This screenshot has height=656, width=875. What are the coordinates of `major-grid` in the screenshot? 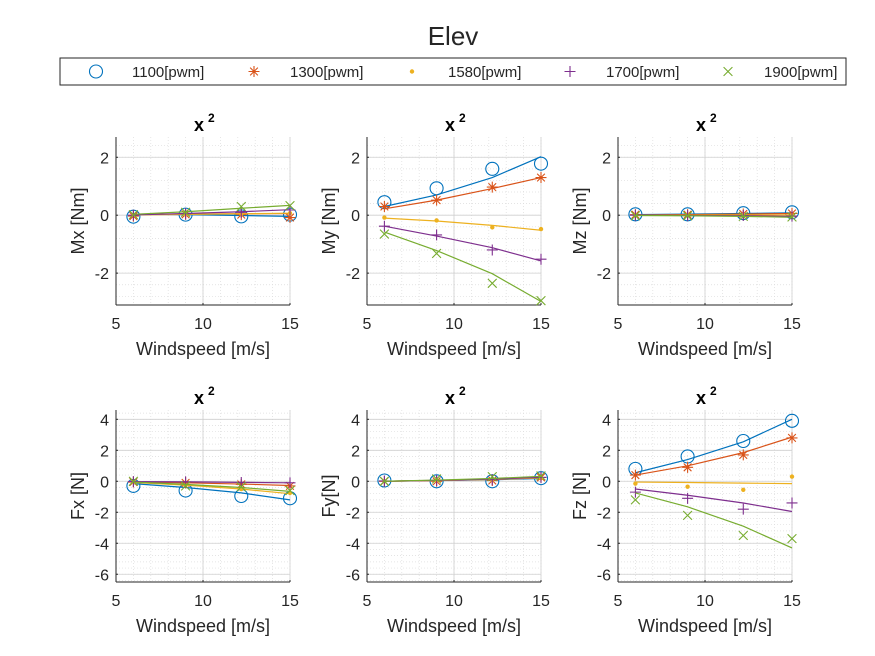 It's located at (454, 496).